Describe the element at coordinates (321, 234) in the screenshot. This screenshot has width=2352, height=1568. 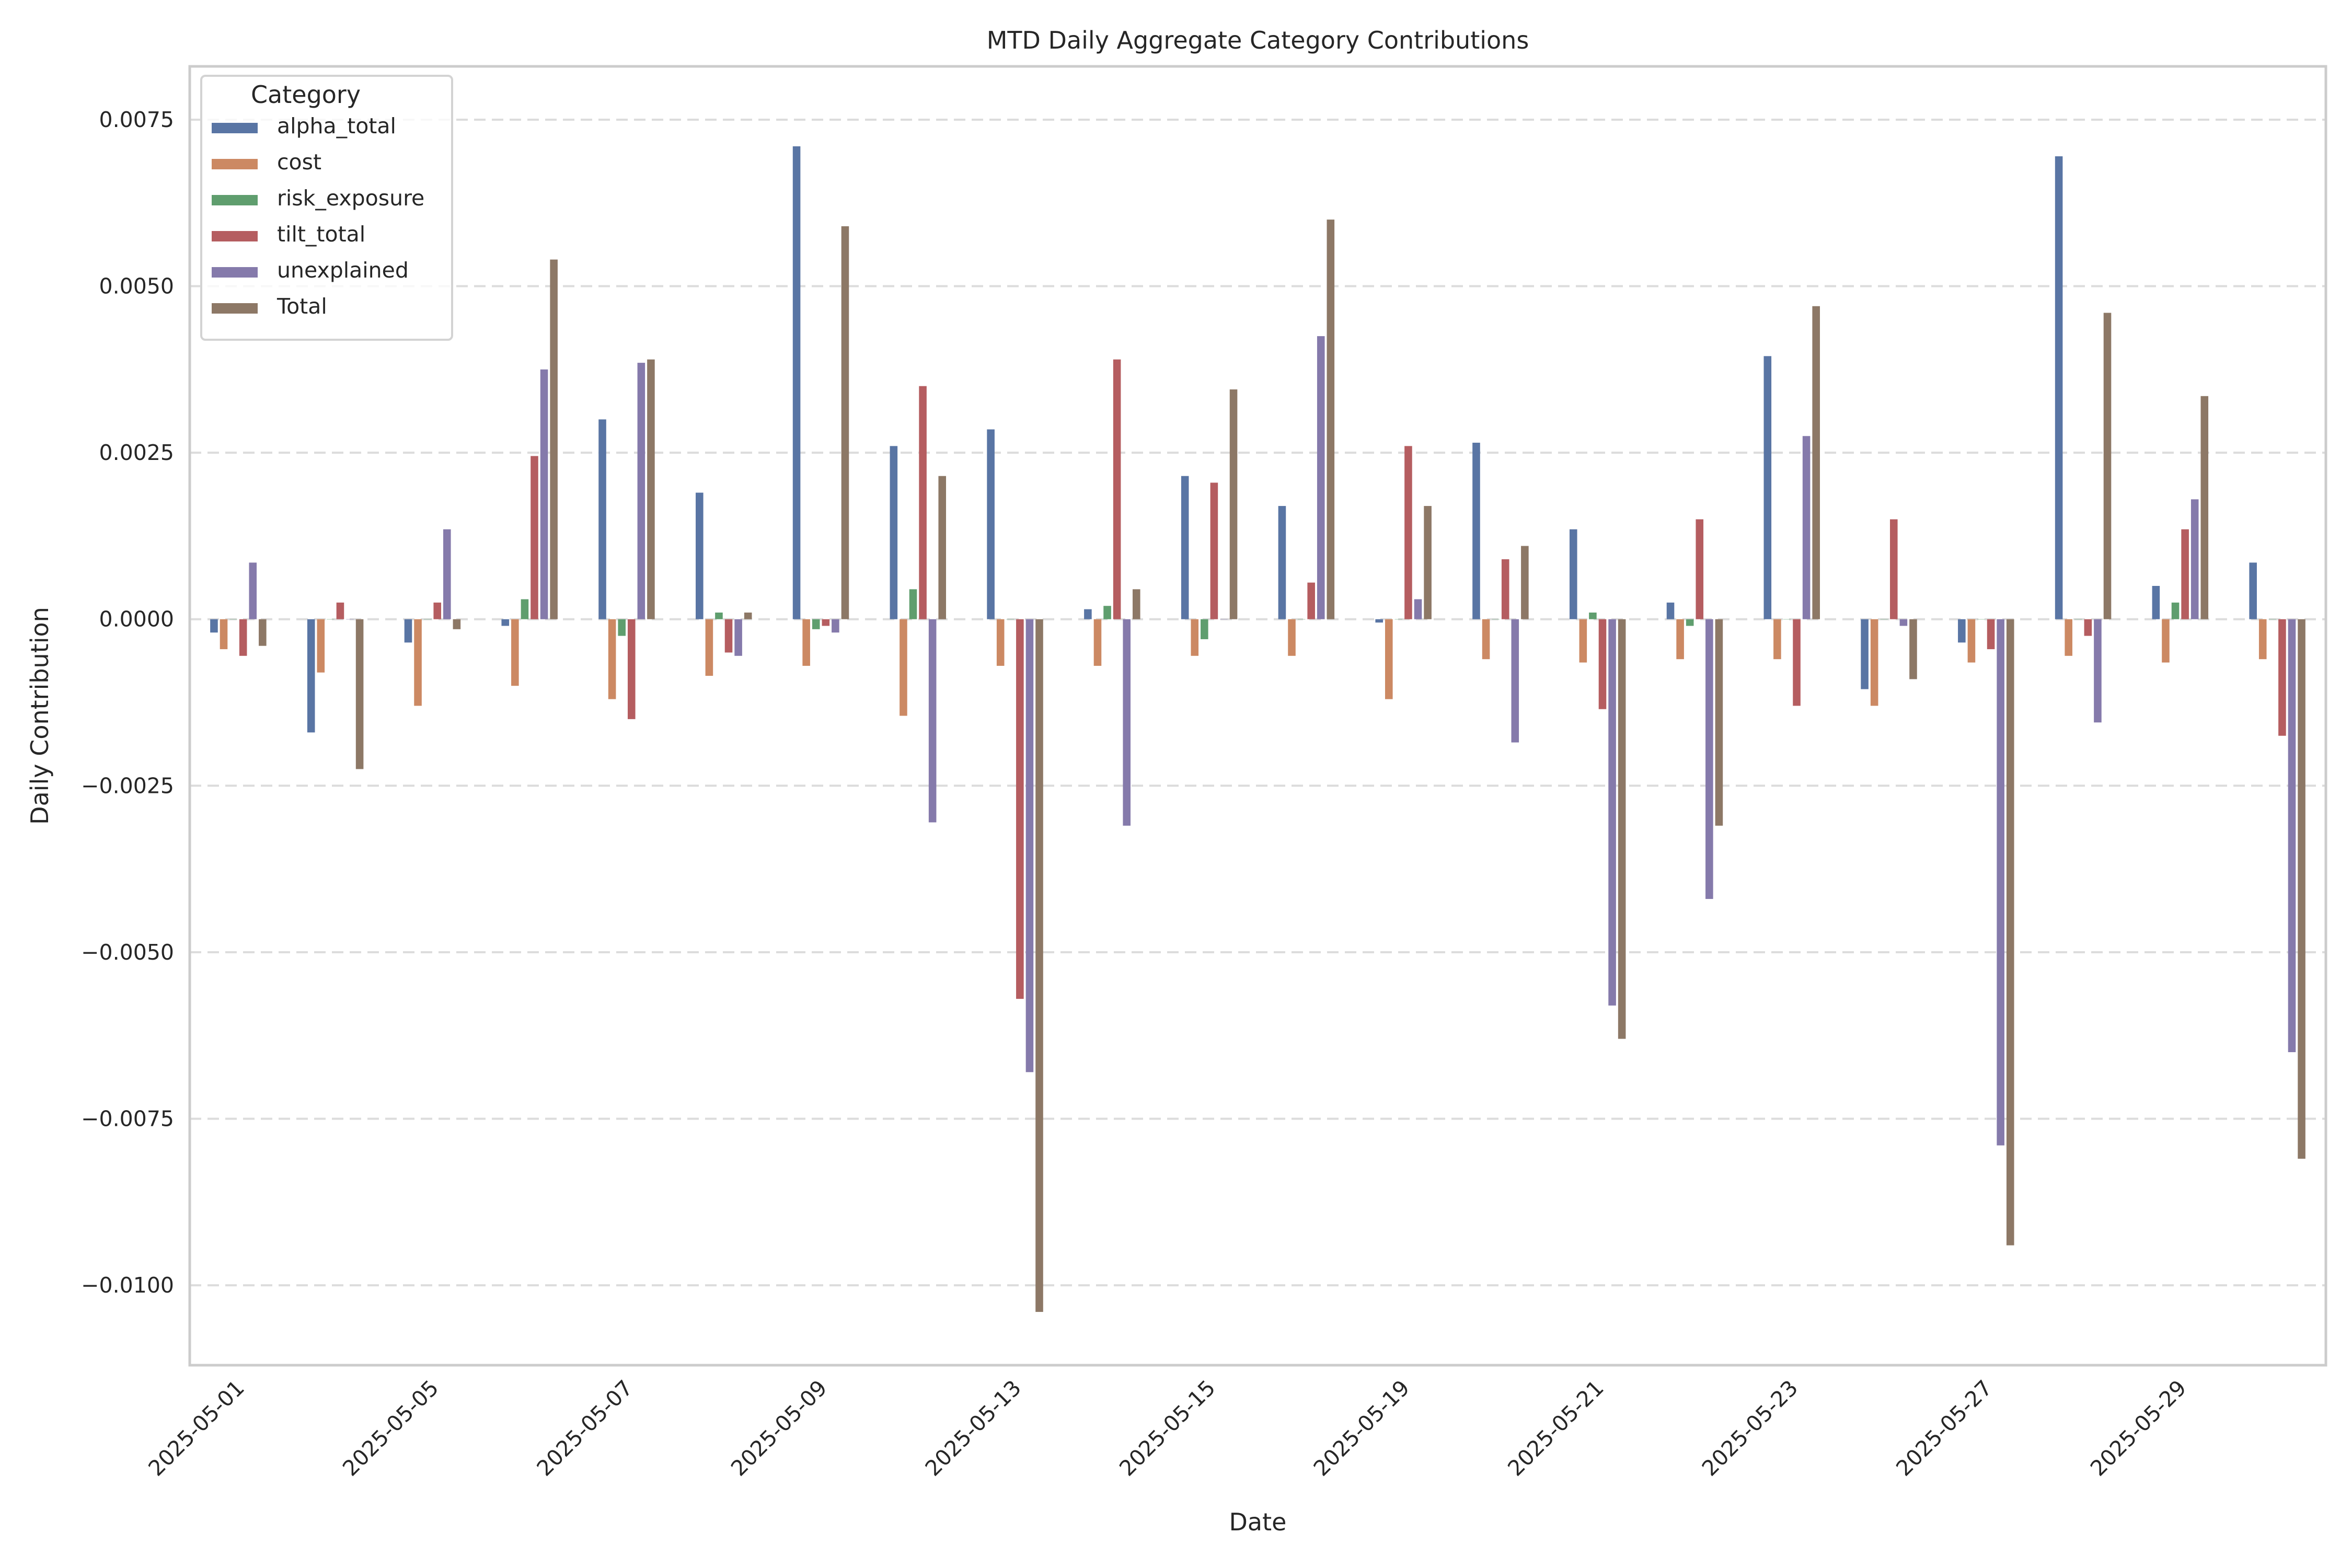
I see `legend-label: tilt_total` at that location.